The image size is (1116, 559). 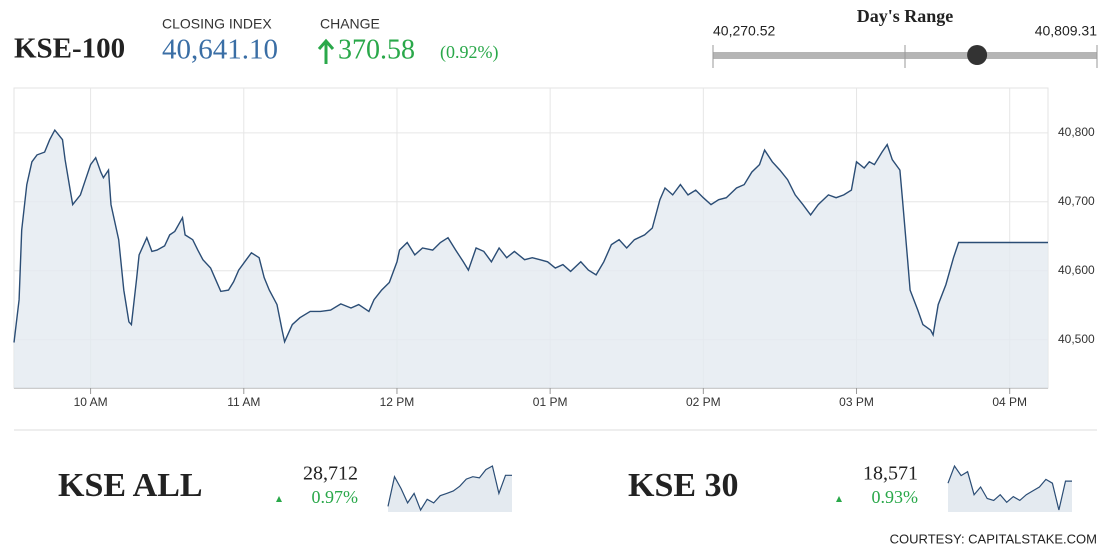 What do you see at coordinates (330, 474) in the screenshot?
I see `index-value: 28,712` at bounding box center [330, 474].